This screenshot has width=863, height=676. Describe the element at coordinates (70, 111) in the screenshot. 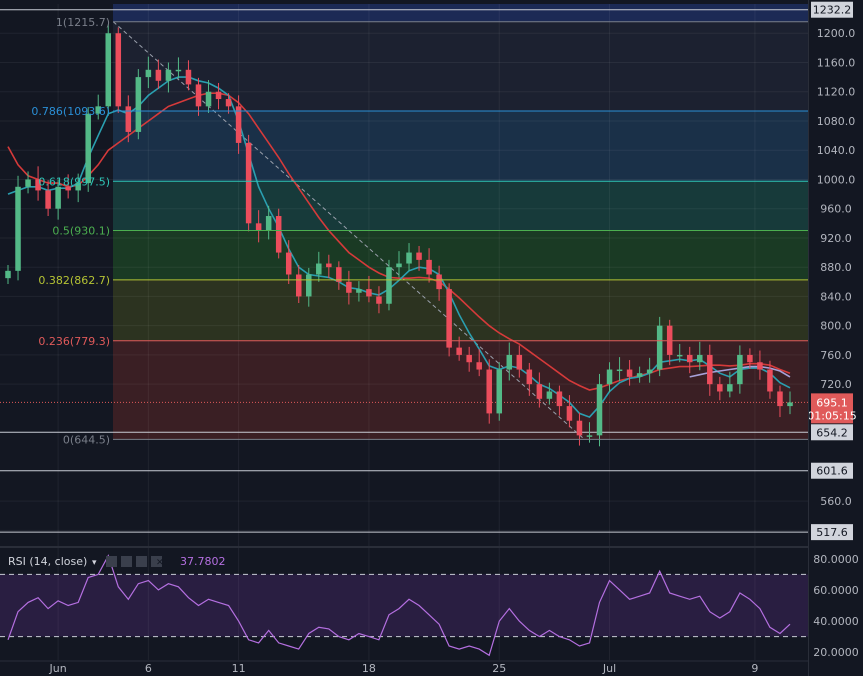

I see `fib-label: 0.786(1093.6)` at that location.